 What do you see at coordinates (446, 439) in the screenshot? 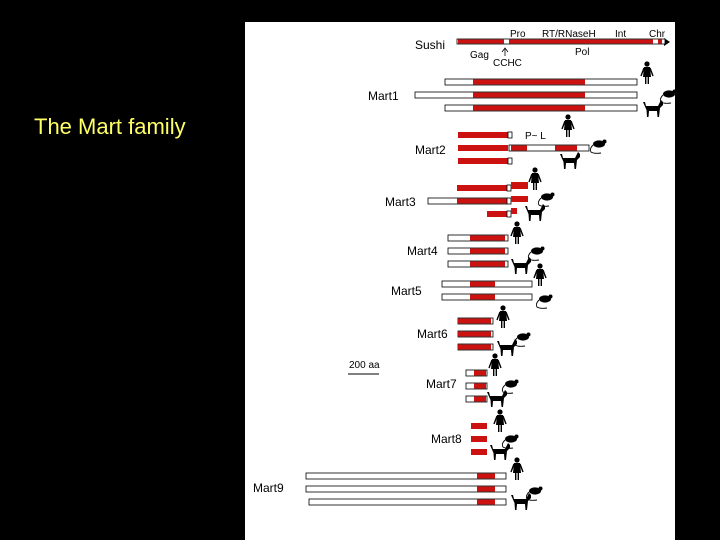
I see `label-mart8: Mart8` at bounding box center [446, 439].